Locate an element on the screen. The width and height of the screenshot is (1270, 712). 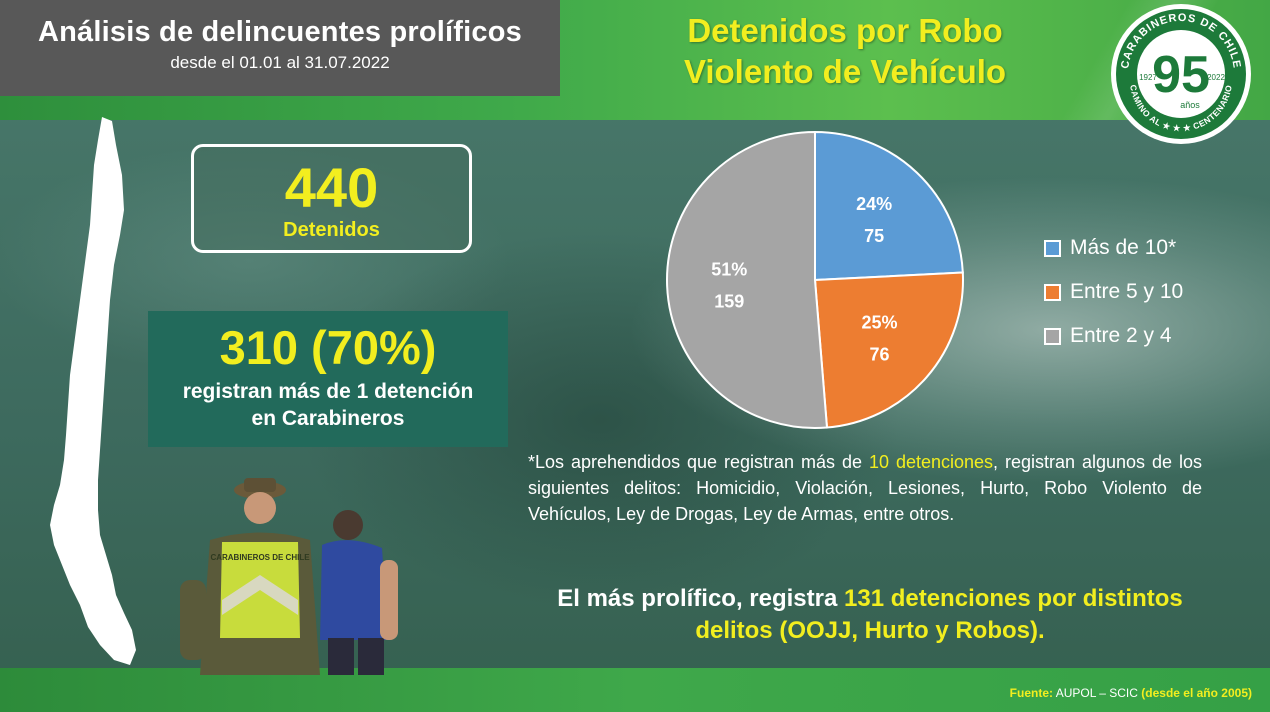
total-detained-value: 440 is located at coordinates (331, 187).